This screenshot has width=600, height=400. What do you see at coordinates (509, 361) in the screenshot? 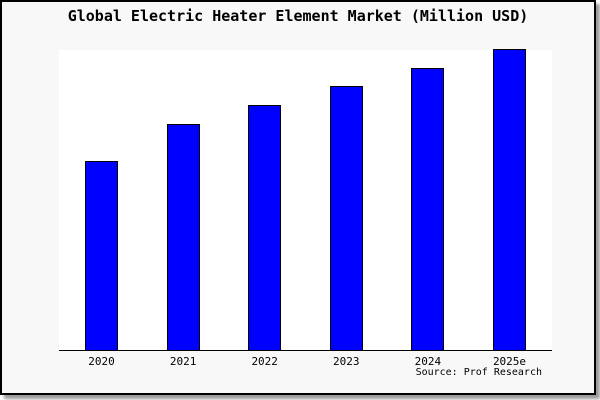
I see `x-tick-label-2025e: 2025e` at bounding box center [509, 361].